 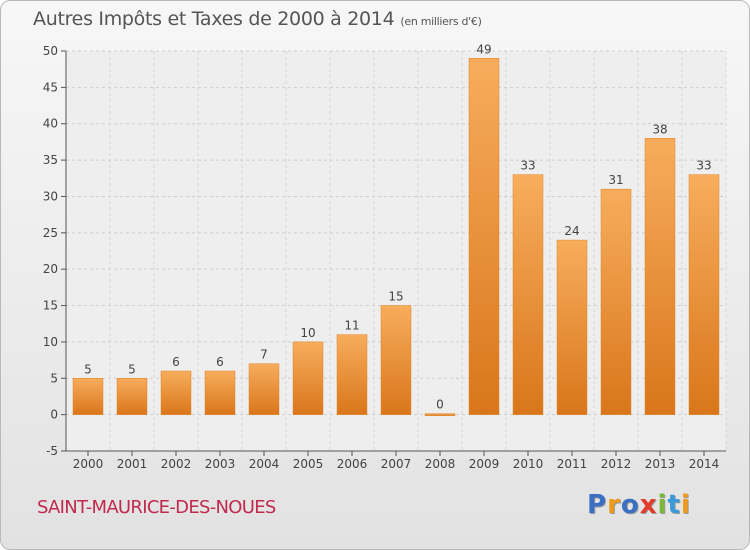 I want to click on x-tick-label: 2000, so click(x=88, y=464).